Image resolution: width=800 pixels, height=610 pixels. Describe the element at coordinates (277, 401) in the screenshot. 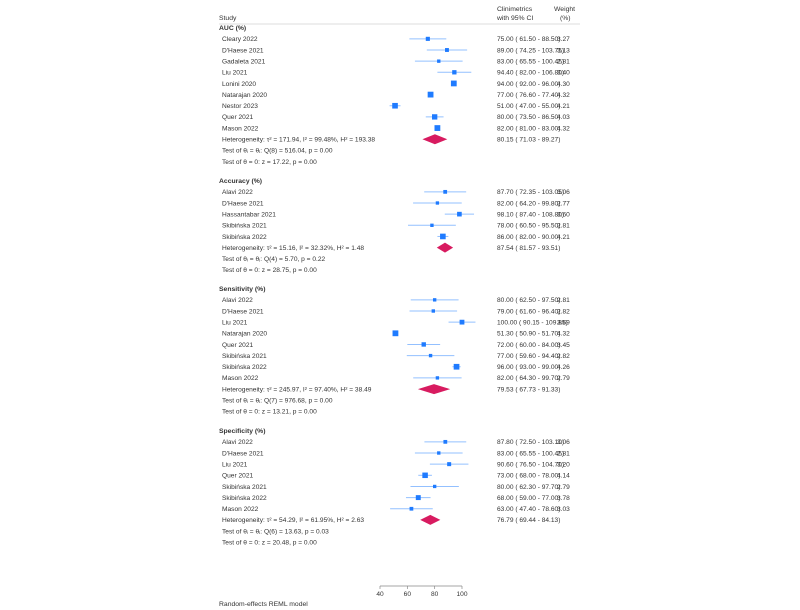

I see `test-statistic: Test of θᵢ = θⱼ: Q(7) = 976.68, p = 0.00` at that location.